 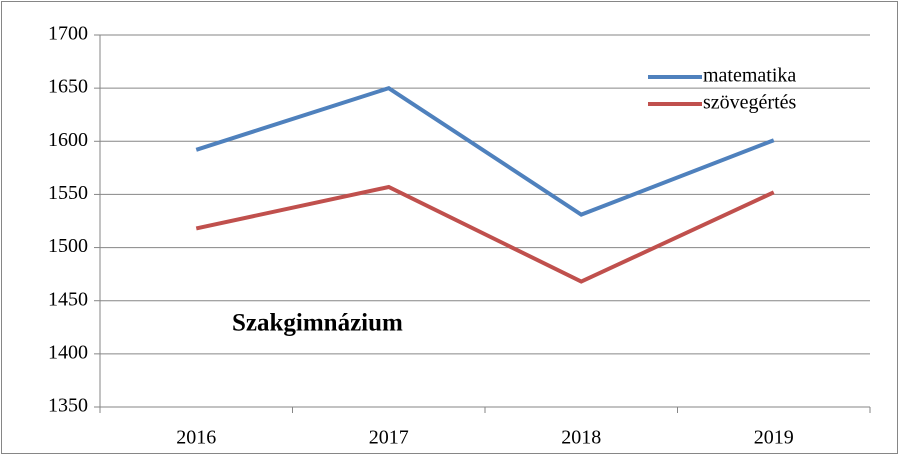 I want to click on y-tick-label: 1700, so click(x=68, y=34).